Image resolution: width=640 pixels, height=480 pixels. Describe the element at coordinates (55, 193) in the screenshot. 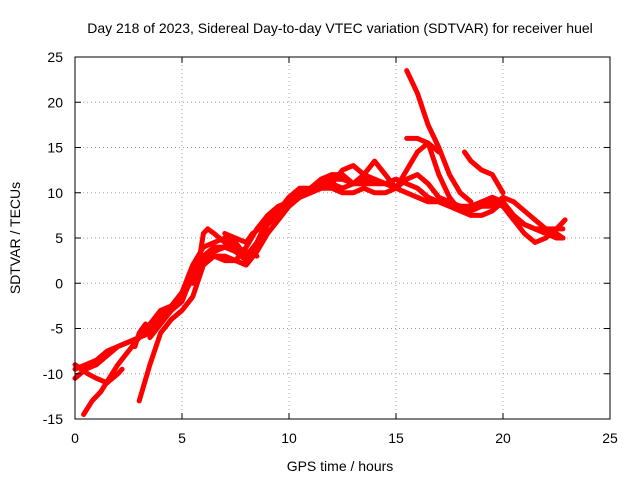

I see `y-tick-label: 10` at that location.